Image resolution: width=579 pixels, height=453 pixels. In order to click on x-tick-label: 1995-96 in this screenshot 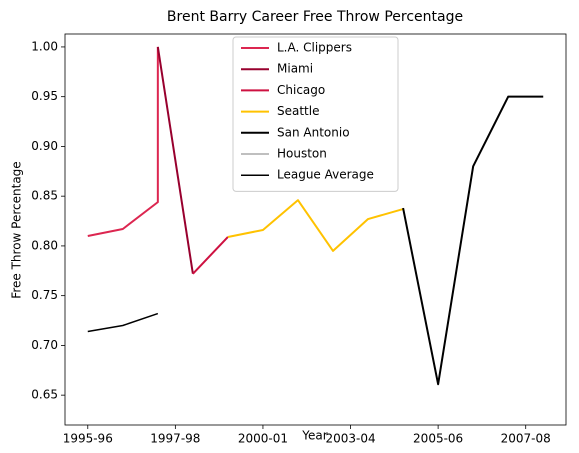, I will do `click(88, 439)`.